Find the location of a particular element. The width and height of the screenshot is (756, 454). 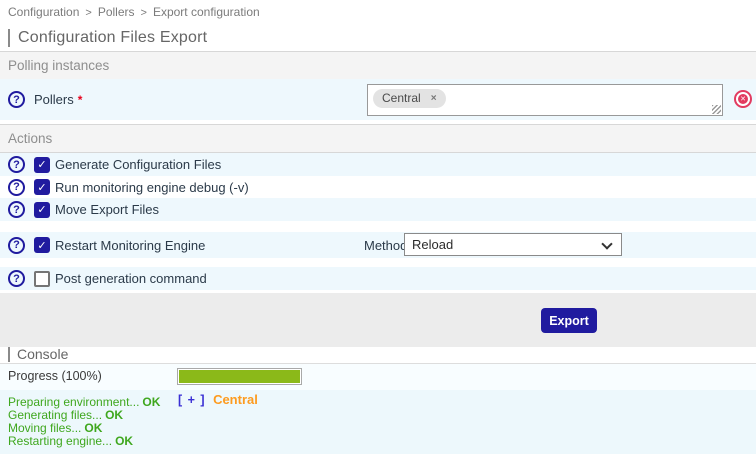

action-row-generate: ? ✓ Generate Configuration Files is located at coordinates (378, 164).